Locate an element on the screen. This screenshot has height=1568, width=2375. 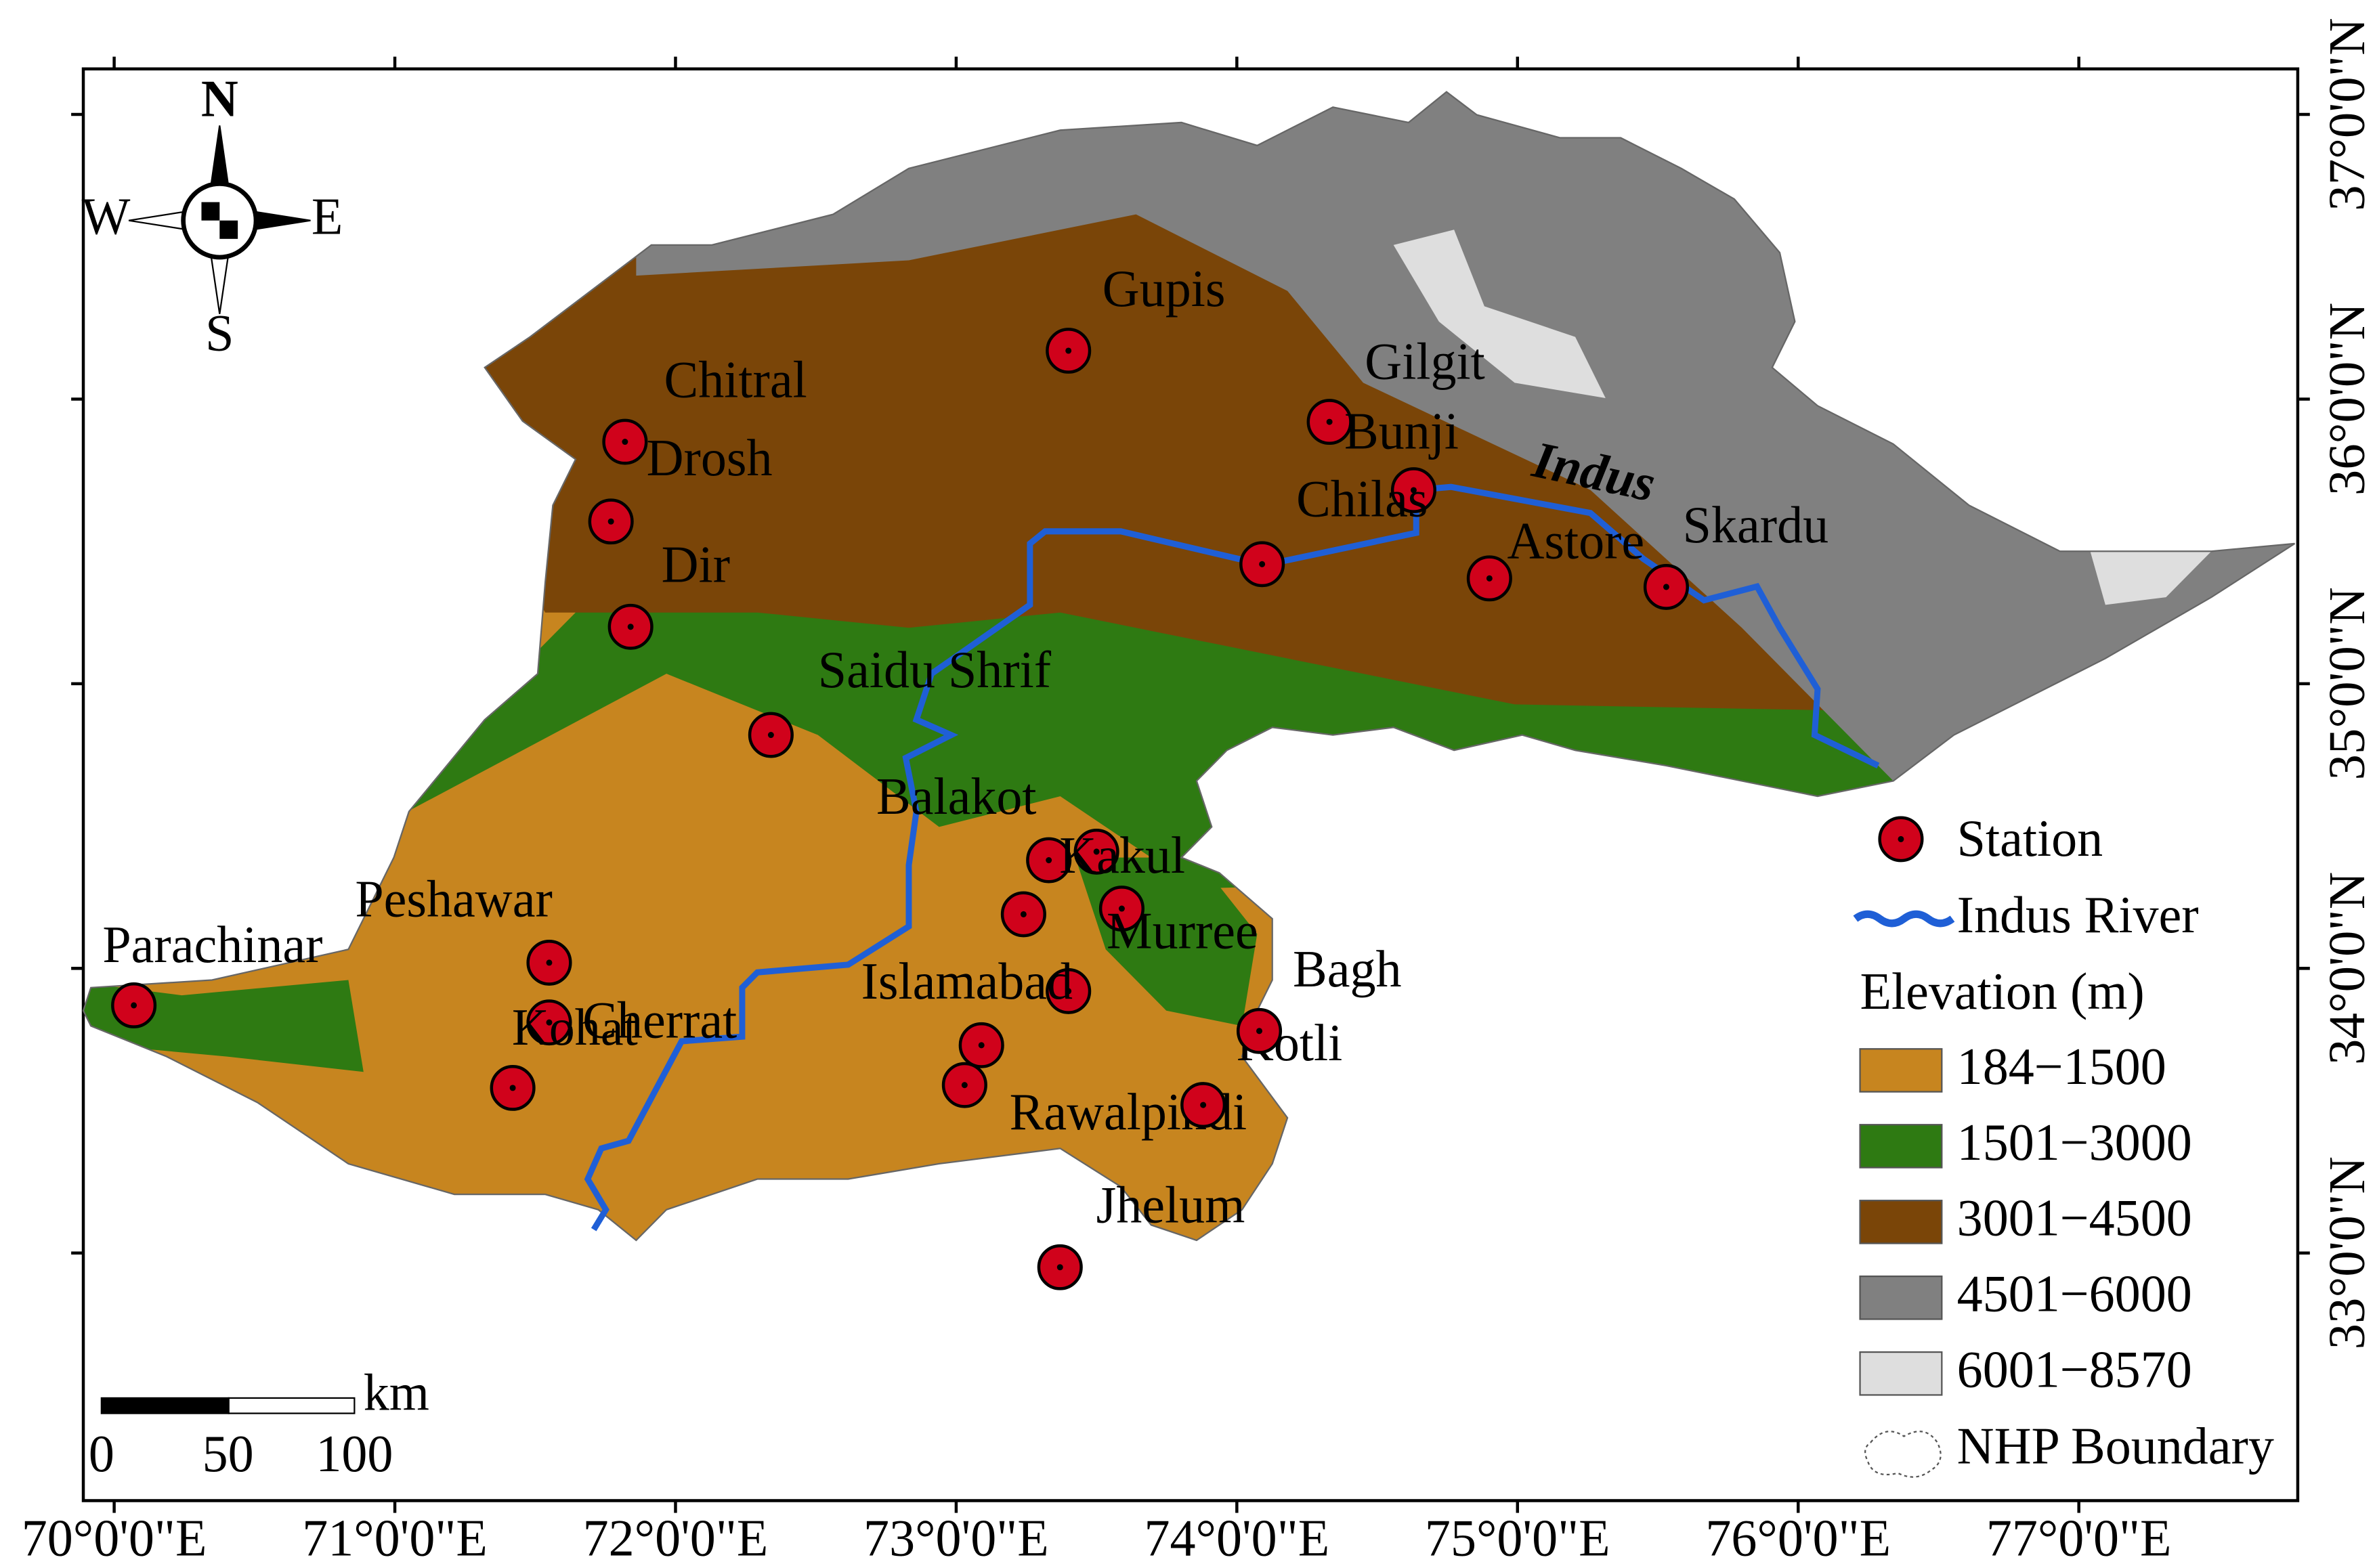
station-label: Gupis is located at coordinates (1164, 289).